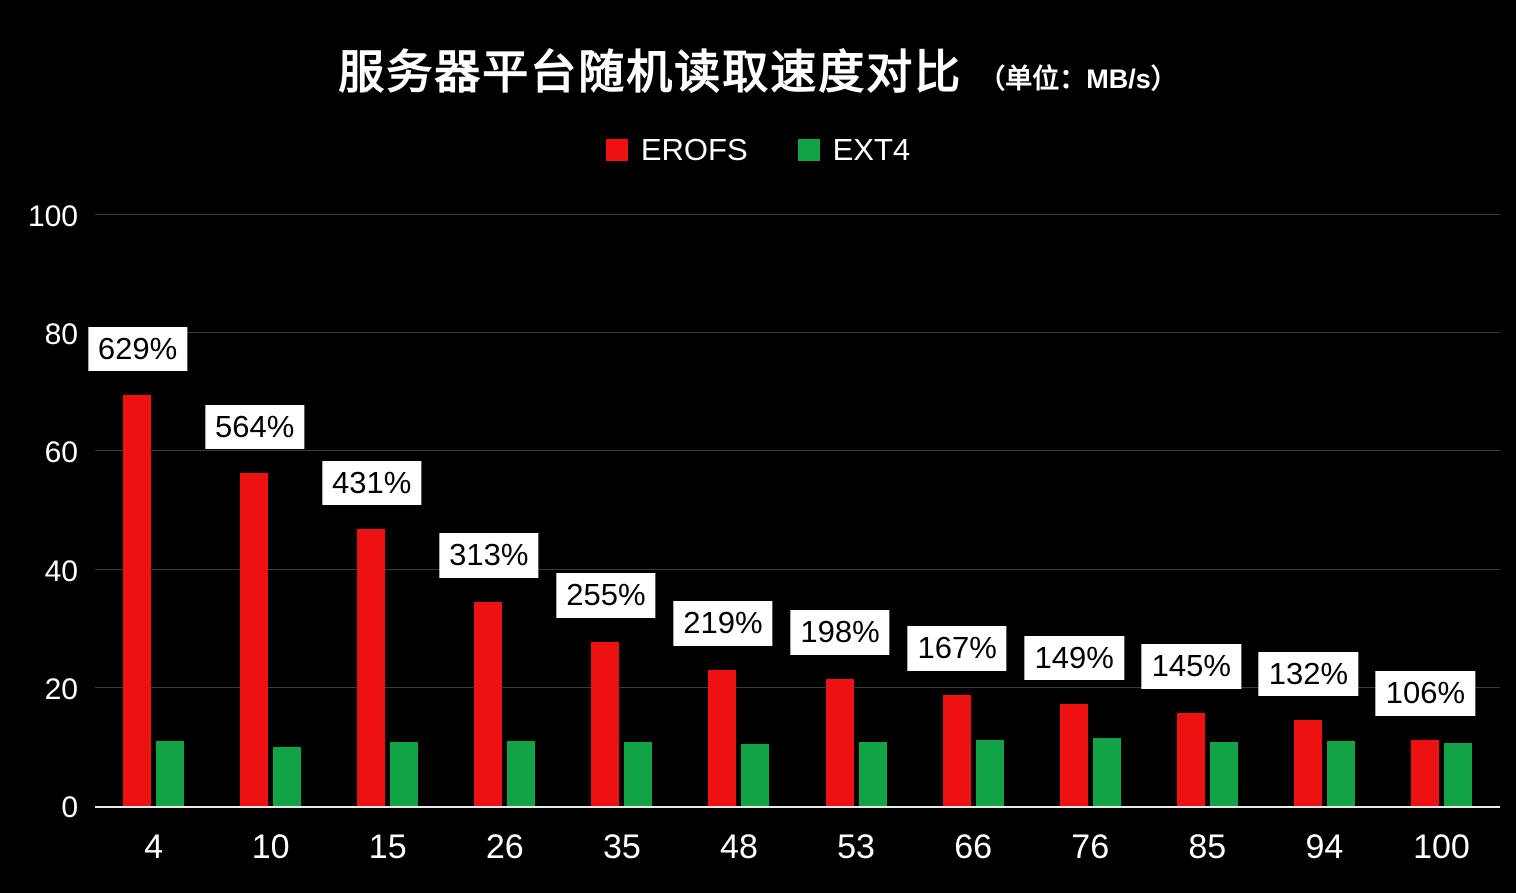 The height and width of the screenshot is (893, 1516). I want to click on legend: EROFS EXT4, so click(758, 150).